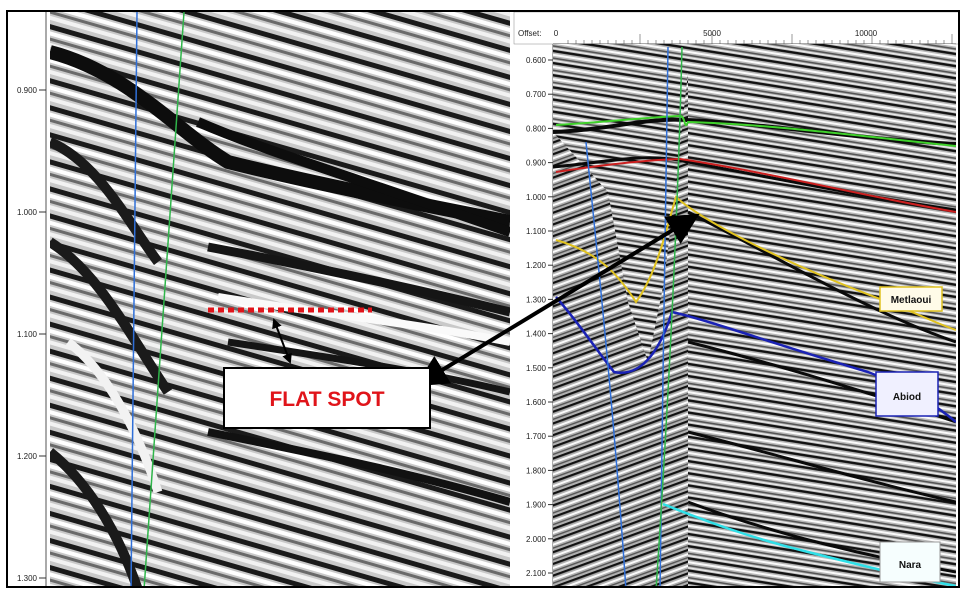  I want to click on abiod-label-box: Abiod, so click(907, 394).